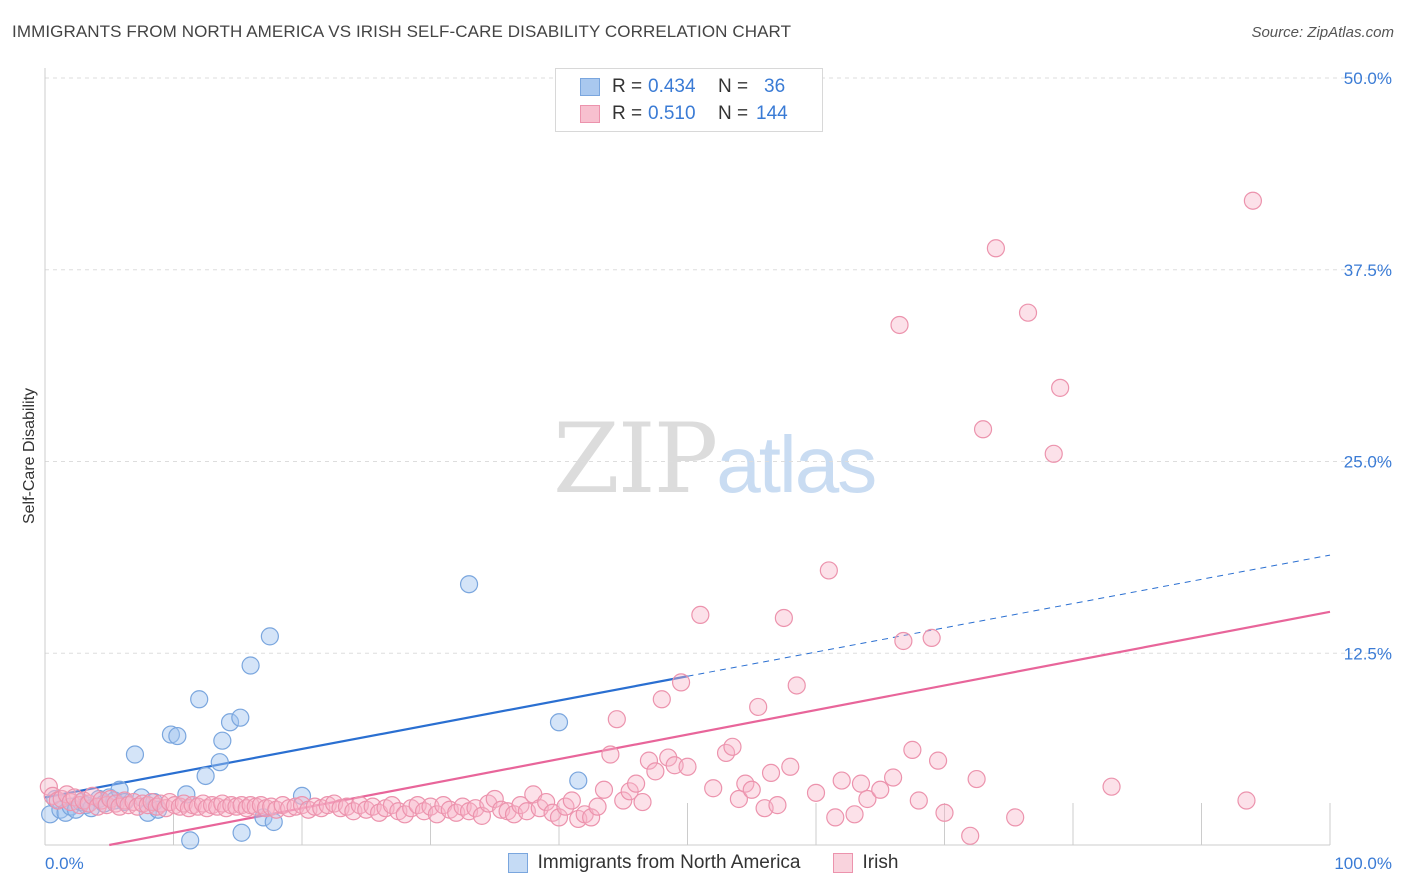  I want to click on y-tick-label: 12.5%, so click(1368, 653).